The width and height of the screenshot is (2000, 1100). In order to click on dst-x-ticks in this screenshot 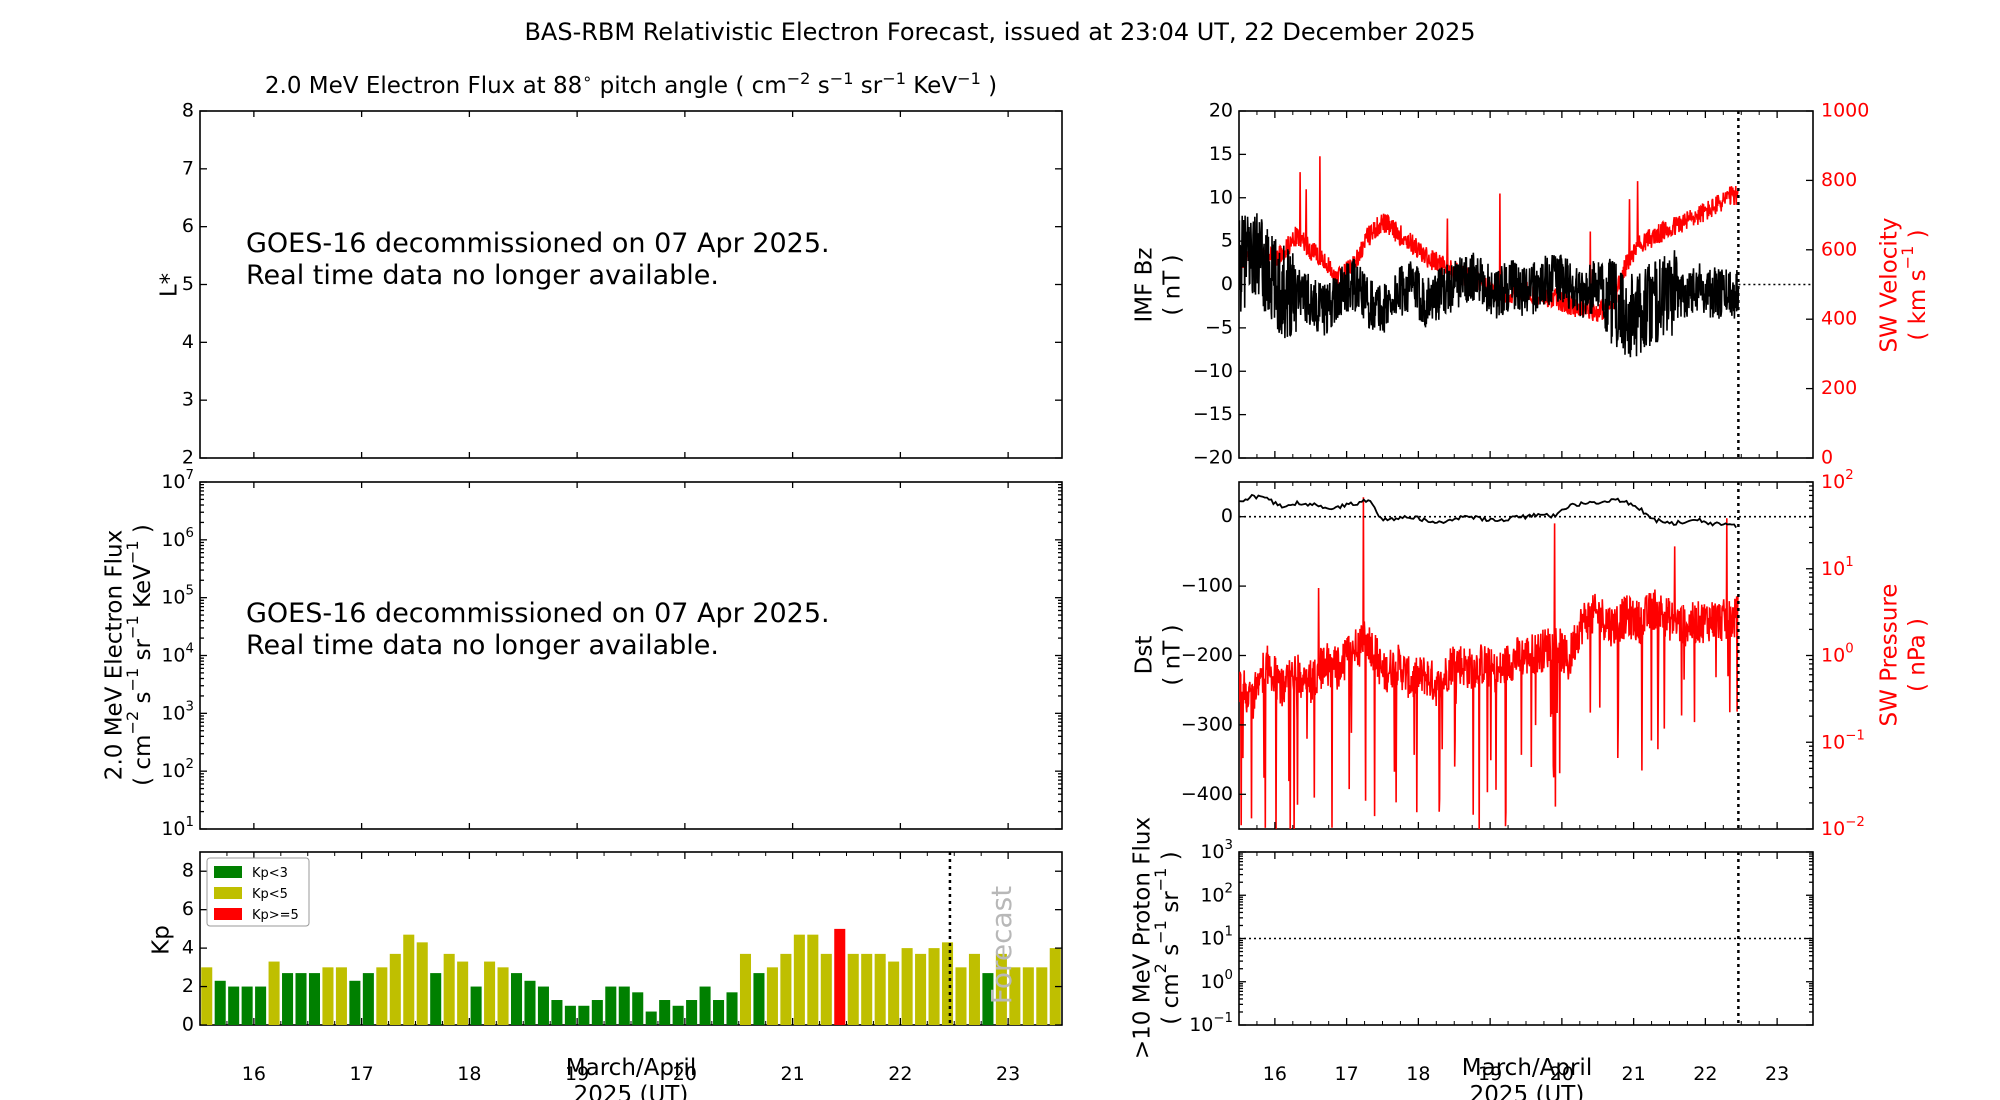, I will do `click(1517, 655)`.